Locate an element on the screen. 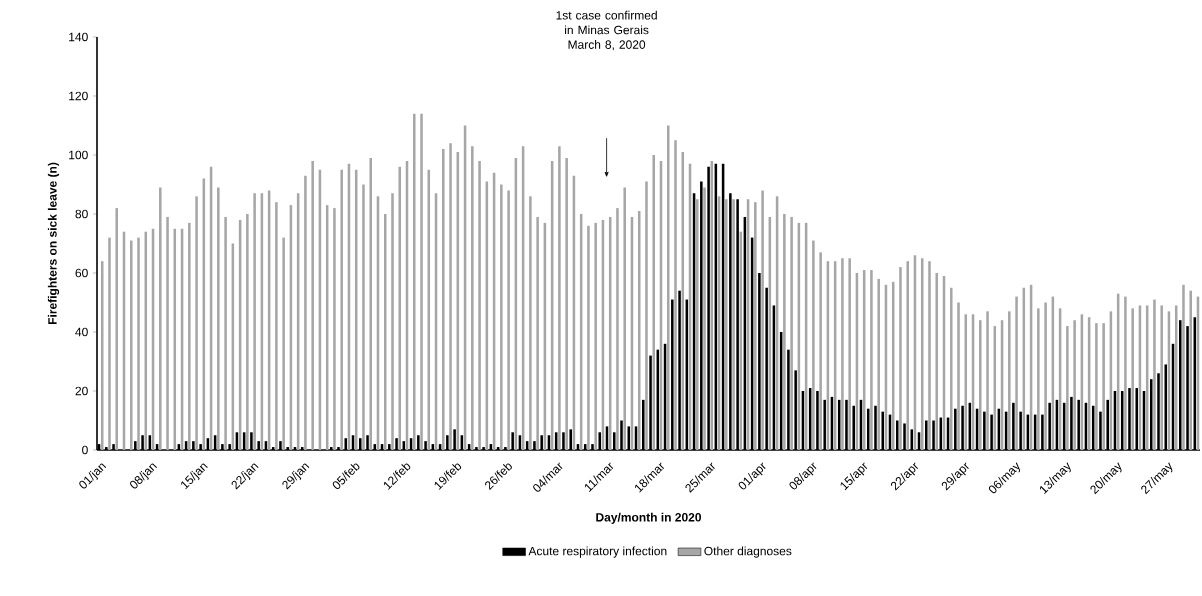 The image size is (1202, 596). y-tick-label: 40 is located at coordinates (81, 332).